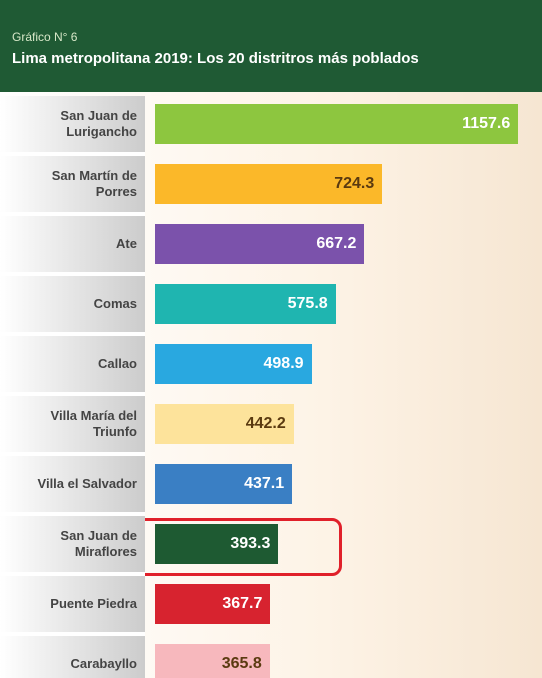 This screenshot has height=678, width=542. Describe the element at coordinates (336, 243) in the screenshot. I see `value-label: 667.2` at that location.